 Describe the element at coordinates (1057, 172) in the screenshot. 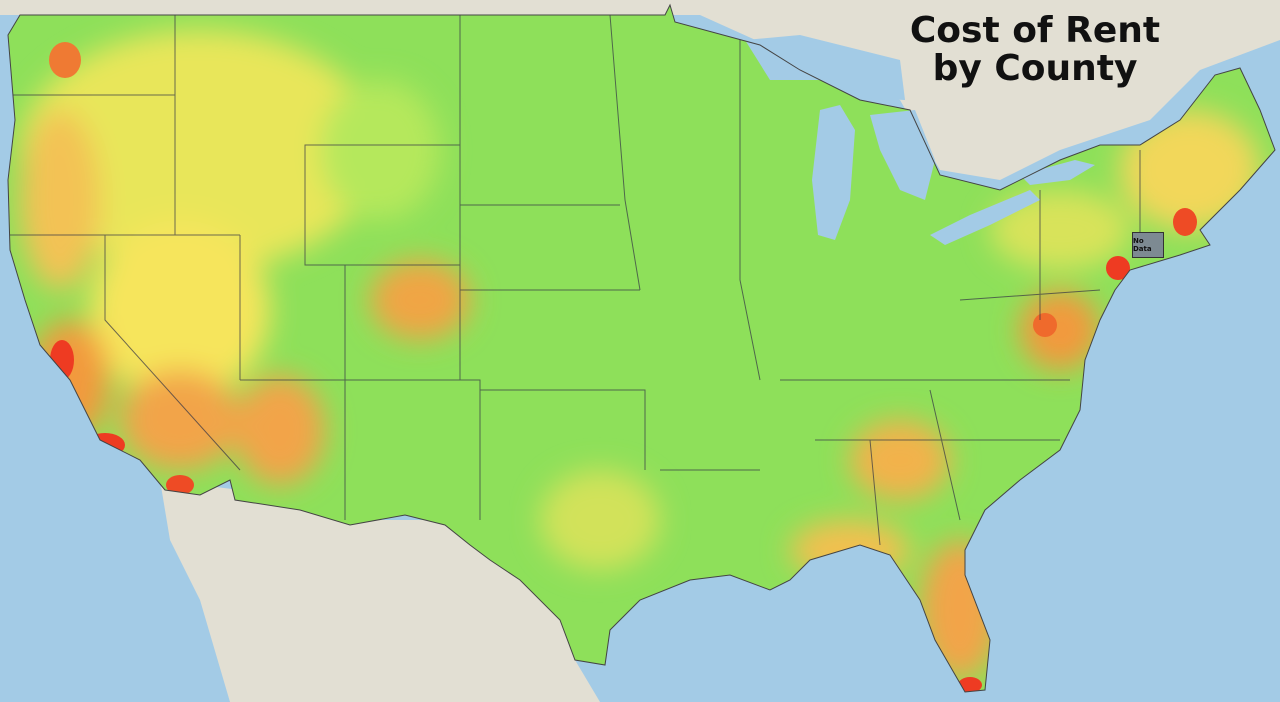

I see `lake-ontario` at that location.